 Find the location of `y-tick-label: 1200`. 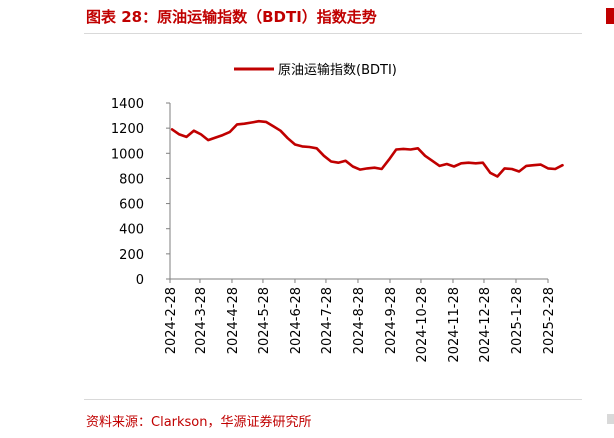

y-tick-label: 1200 is located at coordinates (127, 129).